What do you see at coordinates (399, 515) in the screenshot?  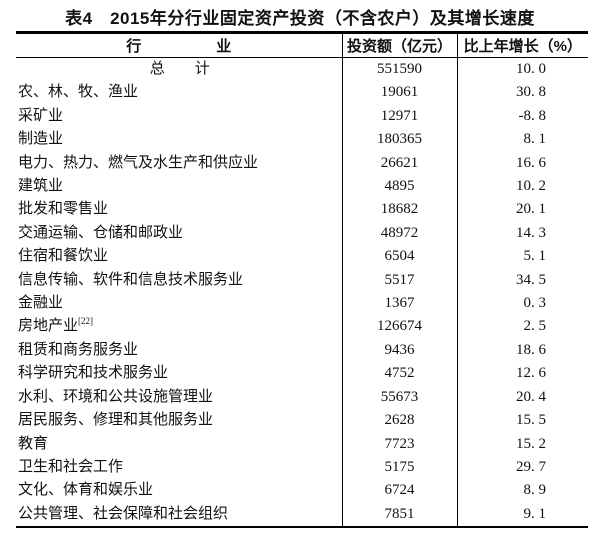 I see `investment-cell: 7851` at bounding box center [399, 515].